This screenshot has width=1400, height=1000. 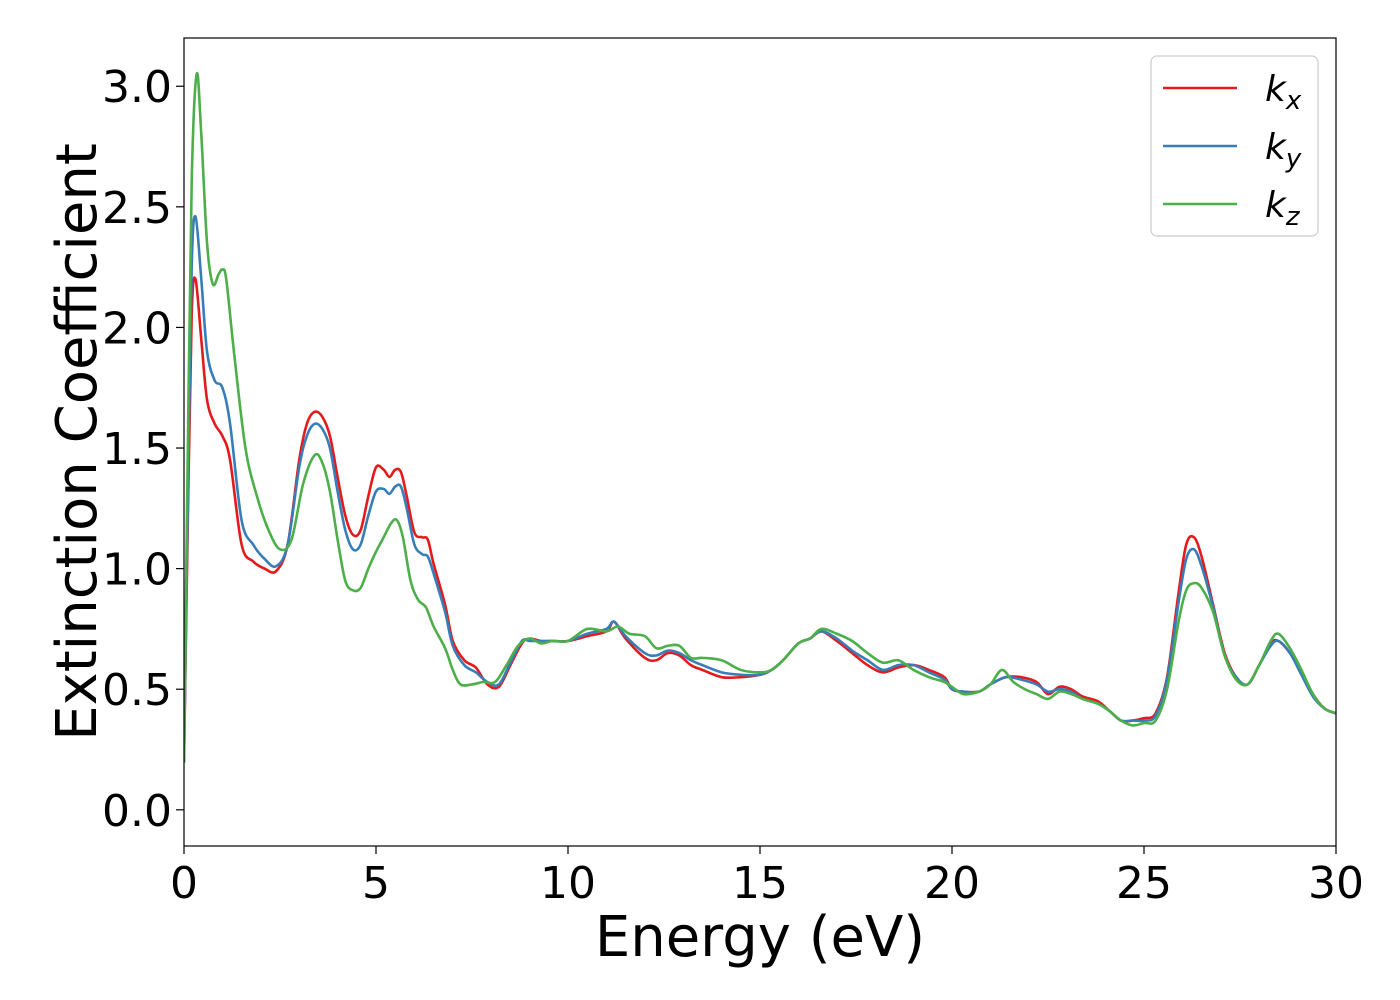 I want to click on x-tick-label: 25, so click(x=1144, y=883).